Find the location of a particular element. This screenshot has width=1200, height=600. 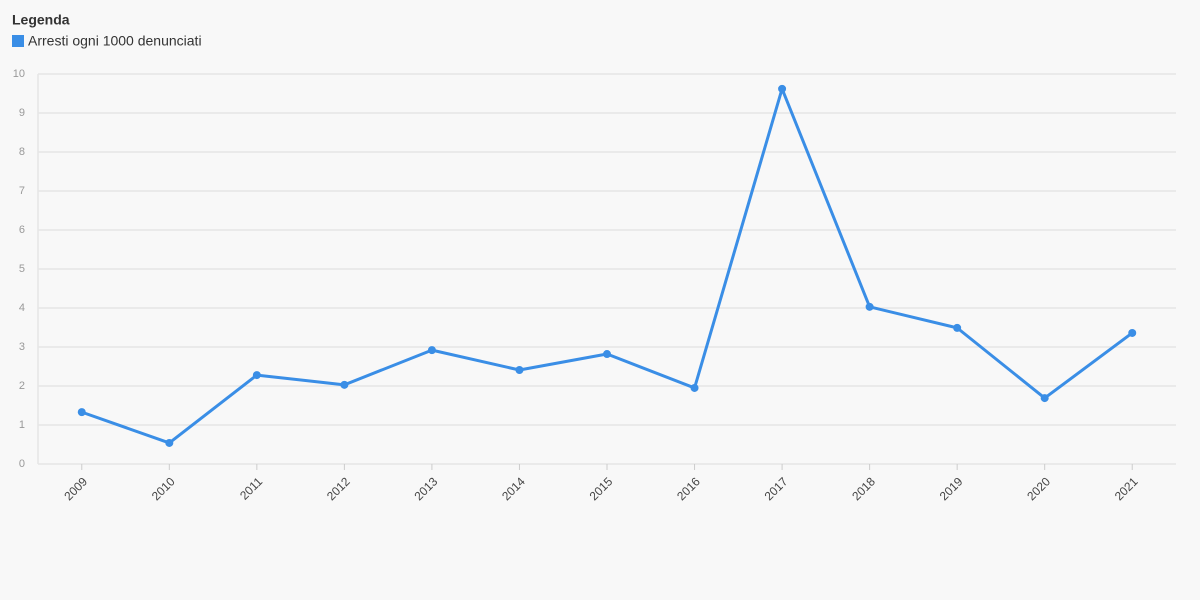

y-tick-label: 2 is located at coordinates (22, 386).